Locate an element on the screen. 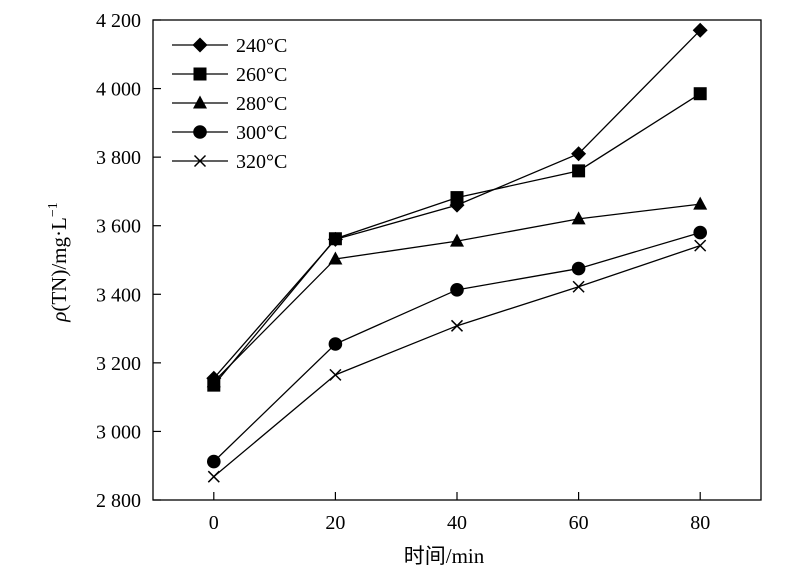 This screenshot has width=800, height=579. x-tick-label: 20 is located at coordinates (335, 523).